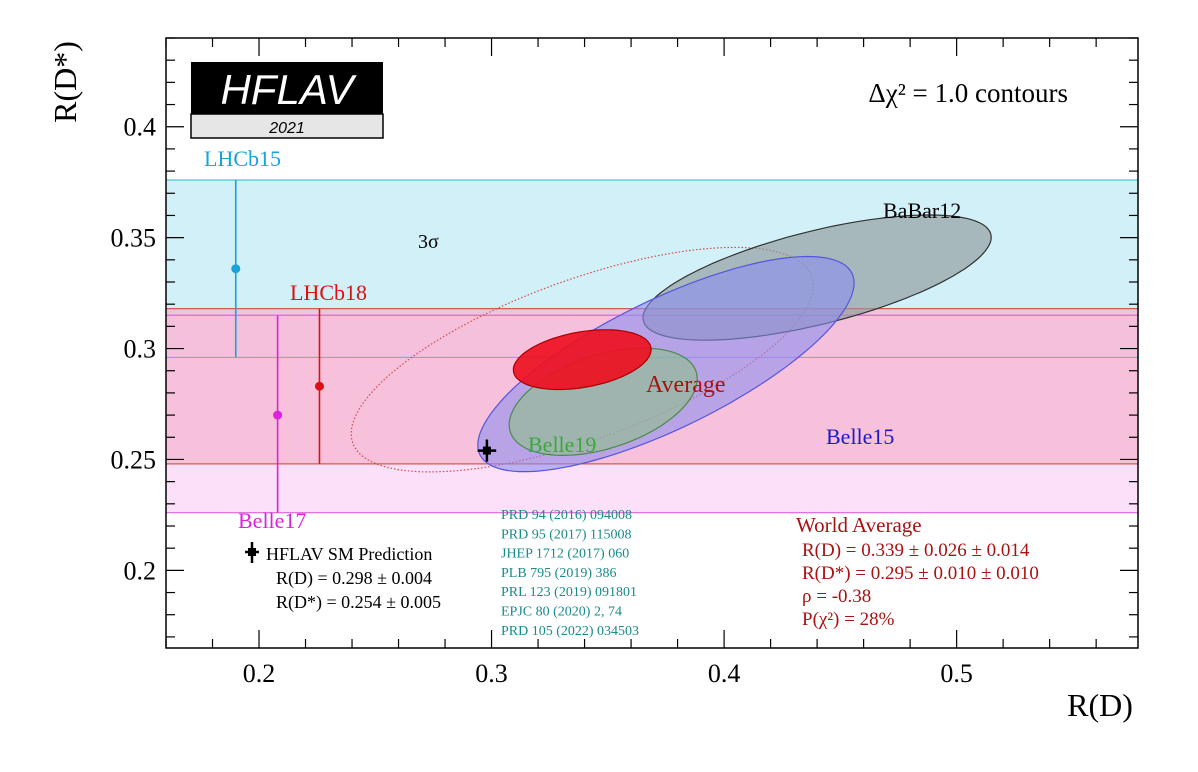 Image resolution: width=1198 pixels, height=772 pixels. What do you see at coordinates (242, 158) in the screenshot?
I see `label-lhcb15: LHCb15` at bounding box center [242, 158].